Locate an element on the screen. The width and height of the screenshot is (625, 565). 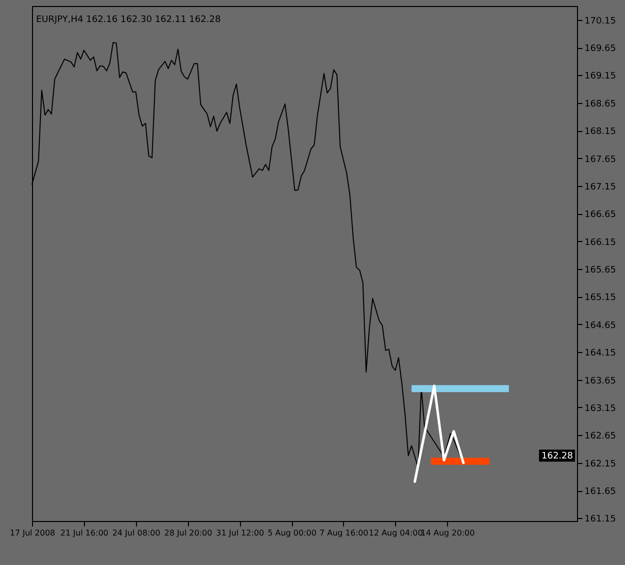
x-tick-label: 21 Jul 16:00 is located at coordinates (84, 533).